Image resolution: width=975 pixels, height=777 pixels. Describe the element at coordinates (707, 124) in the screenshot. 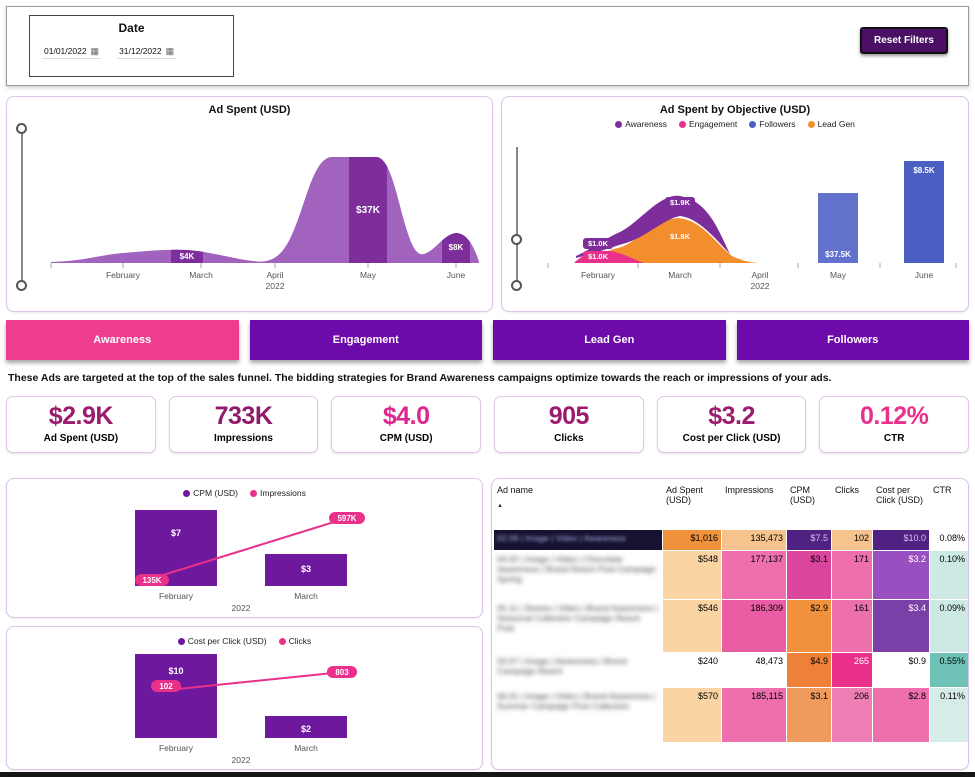

I see `legend-item-engagement: Engagement` at that location.